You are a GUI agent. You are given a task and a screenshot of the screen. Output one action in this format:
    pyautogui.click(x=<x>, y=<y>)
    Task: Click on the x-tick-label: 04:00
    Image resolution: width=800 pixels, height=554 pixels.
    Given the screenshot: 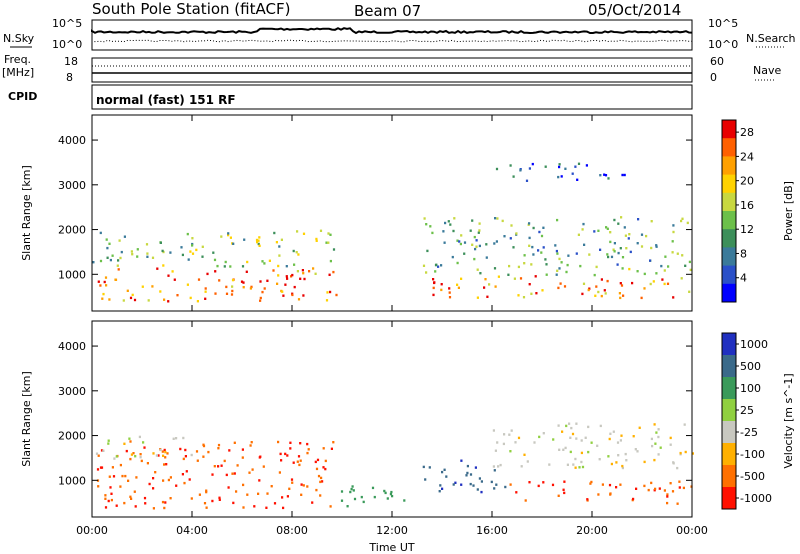 What is the action you would take?
    pyautogui.click(x=192, y=530)
    